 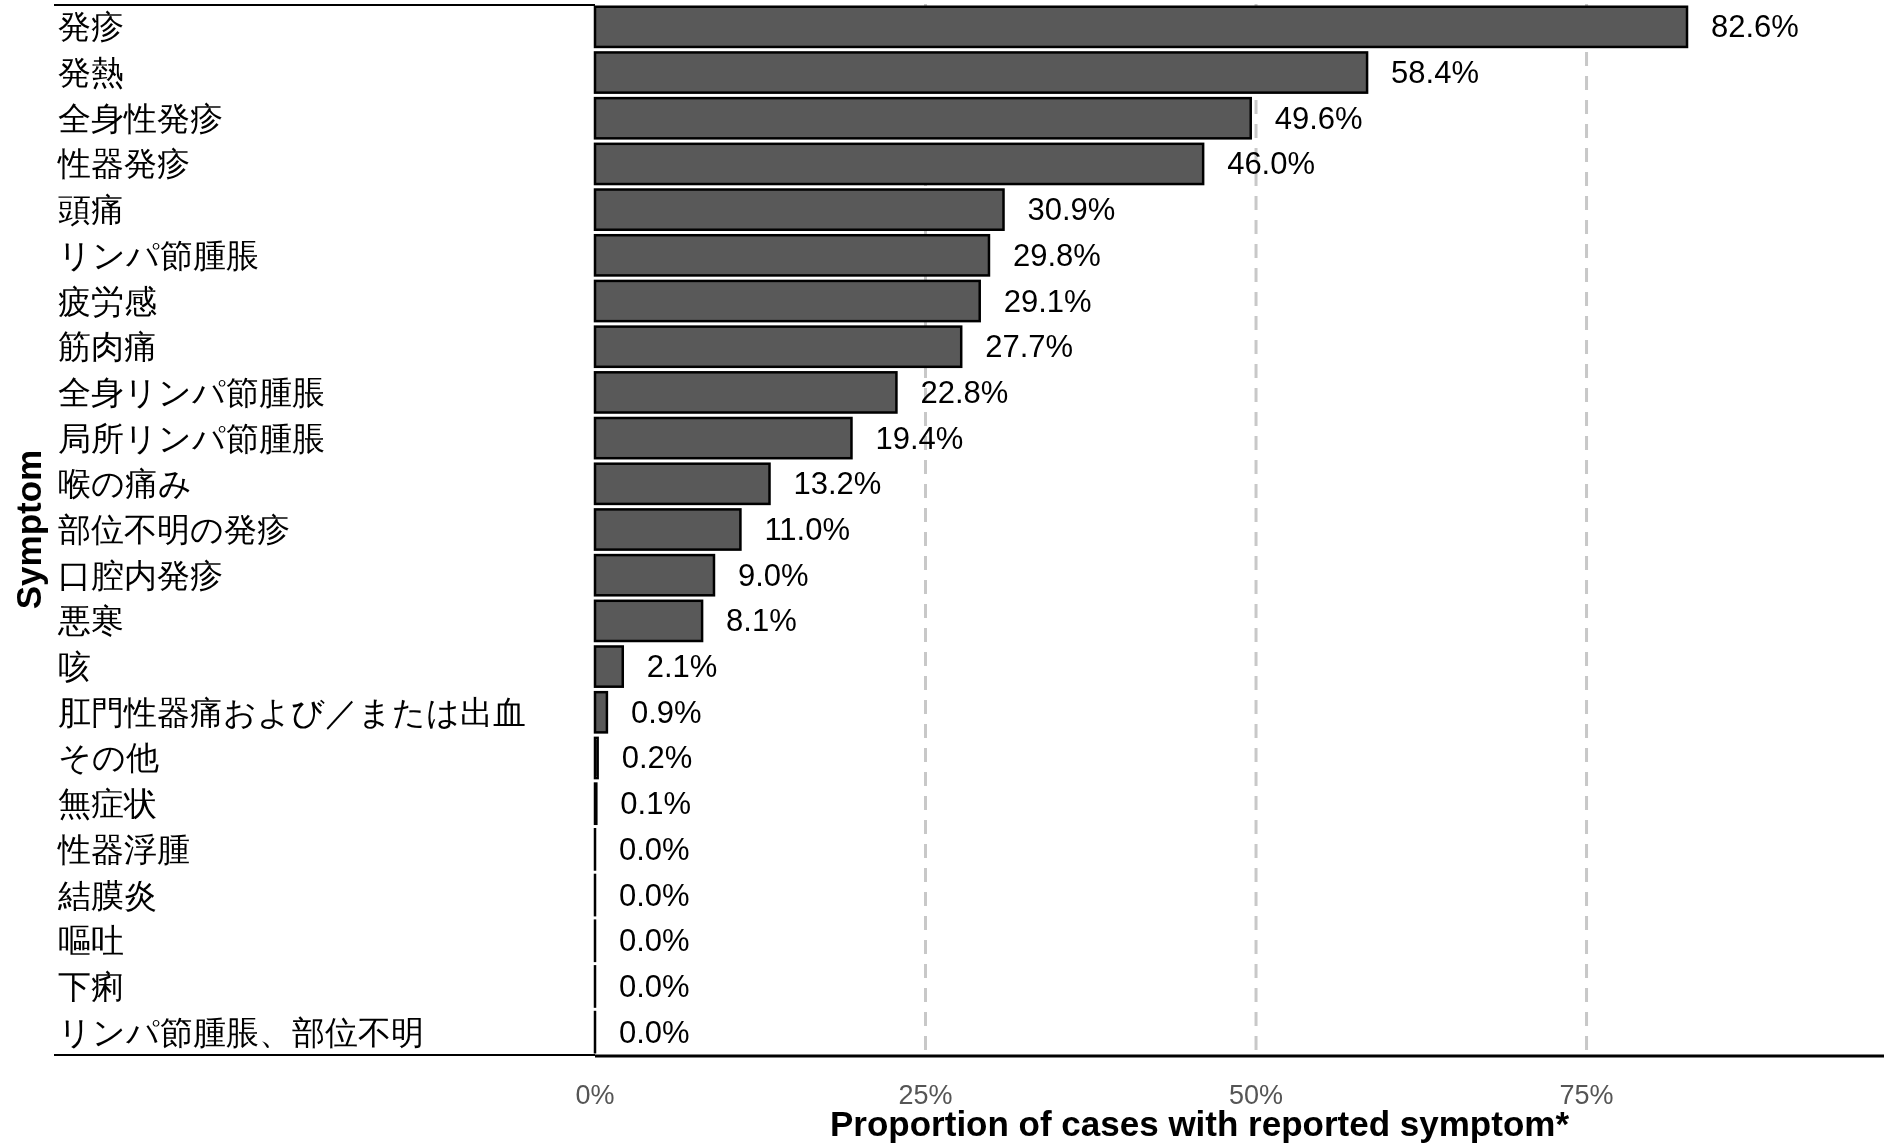 What do you see at coordinates (1029, 347) in the screenshot?
I see `data-label: 27.7%` at bounding box center [1029, 347].